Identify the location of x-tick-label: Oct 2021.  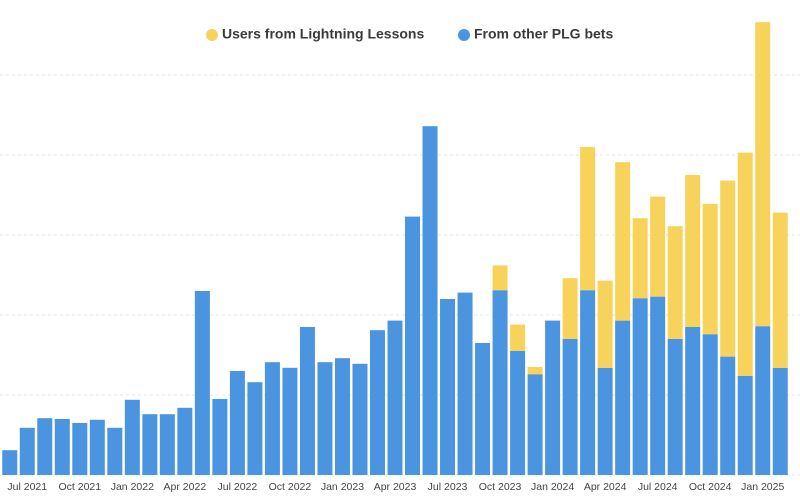
(79, 487).